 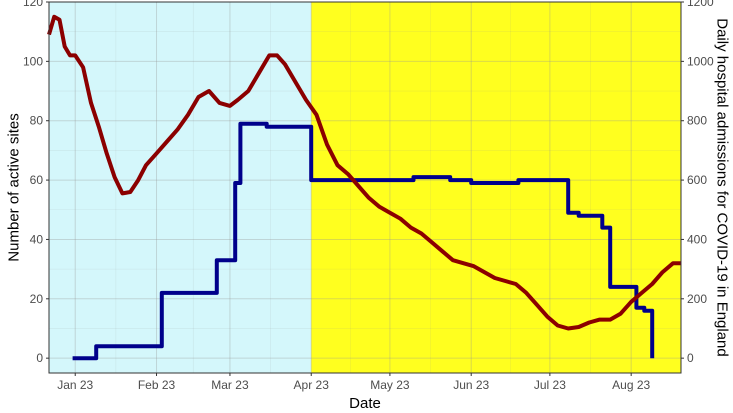 I want to click on left-tick-label: 20, so click(x=37, y=299).